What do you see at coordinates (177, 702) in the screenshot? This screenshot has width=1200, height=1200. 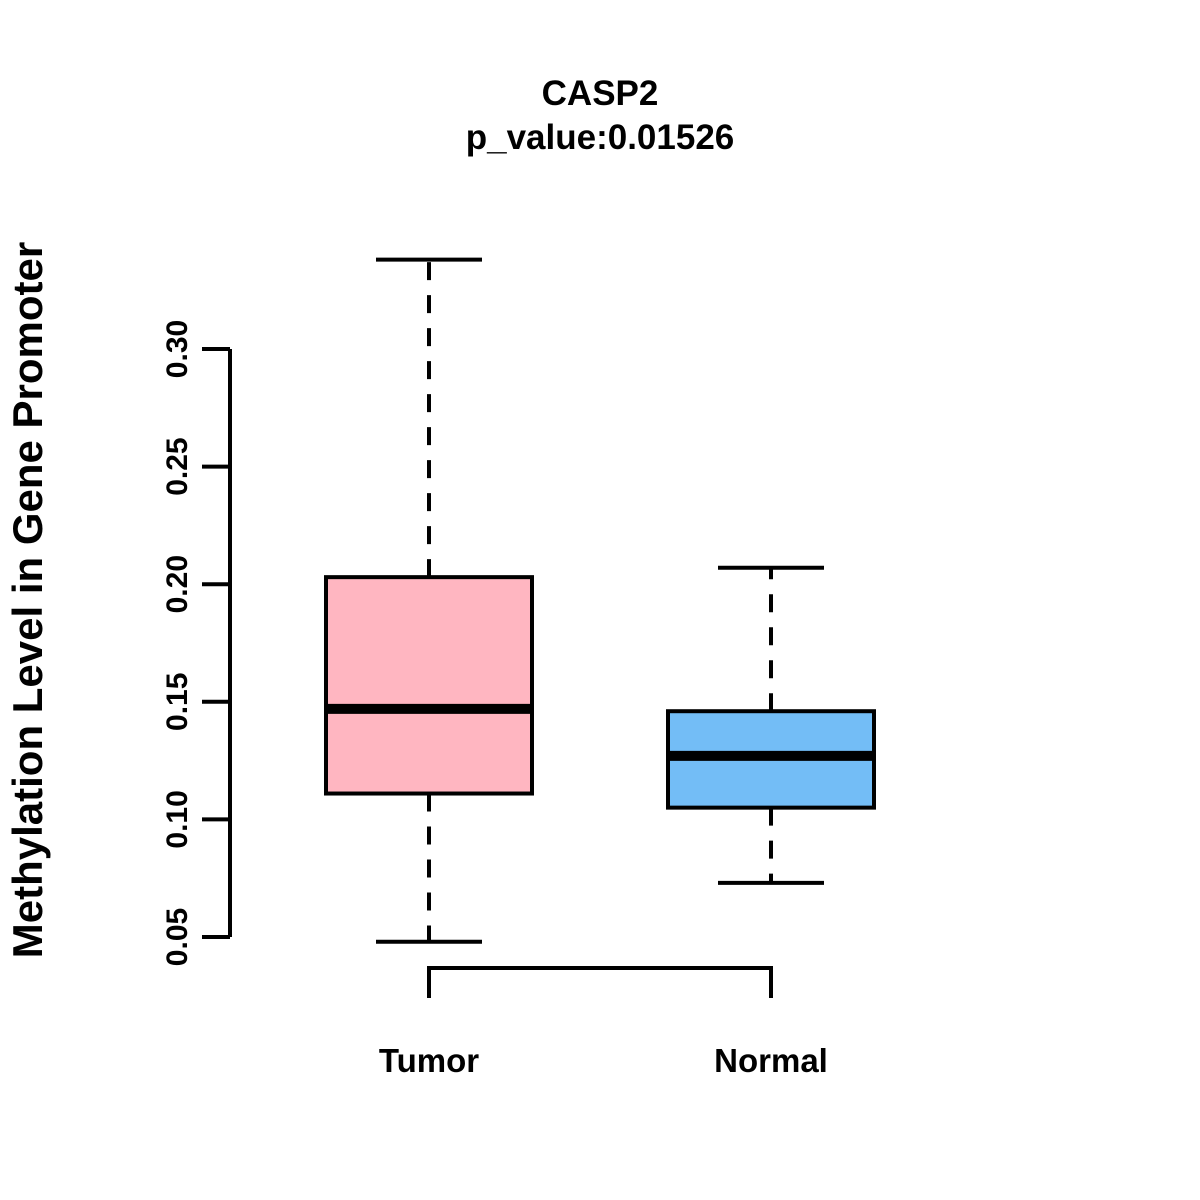 I see `y-axis-tick-label: 0.15` at bounding box center [177, 702].